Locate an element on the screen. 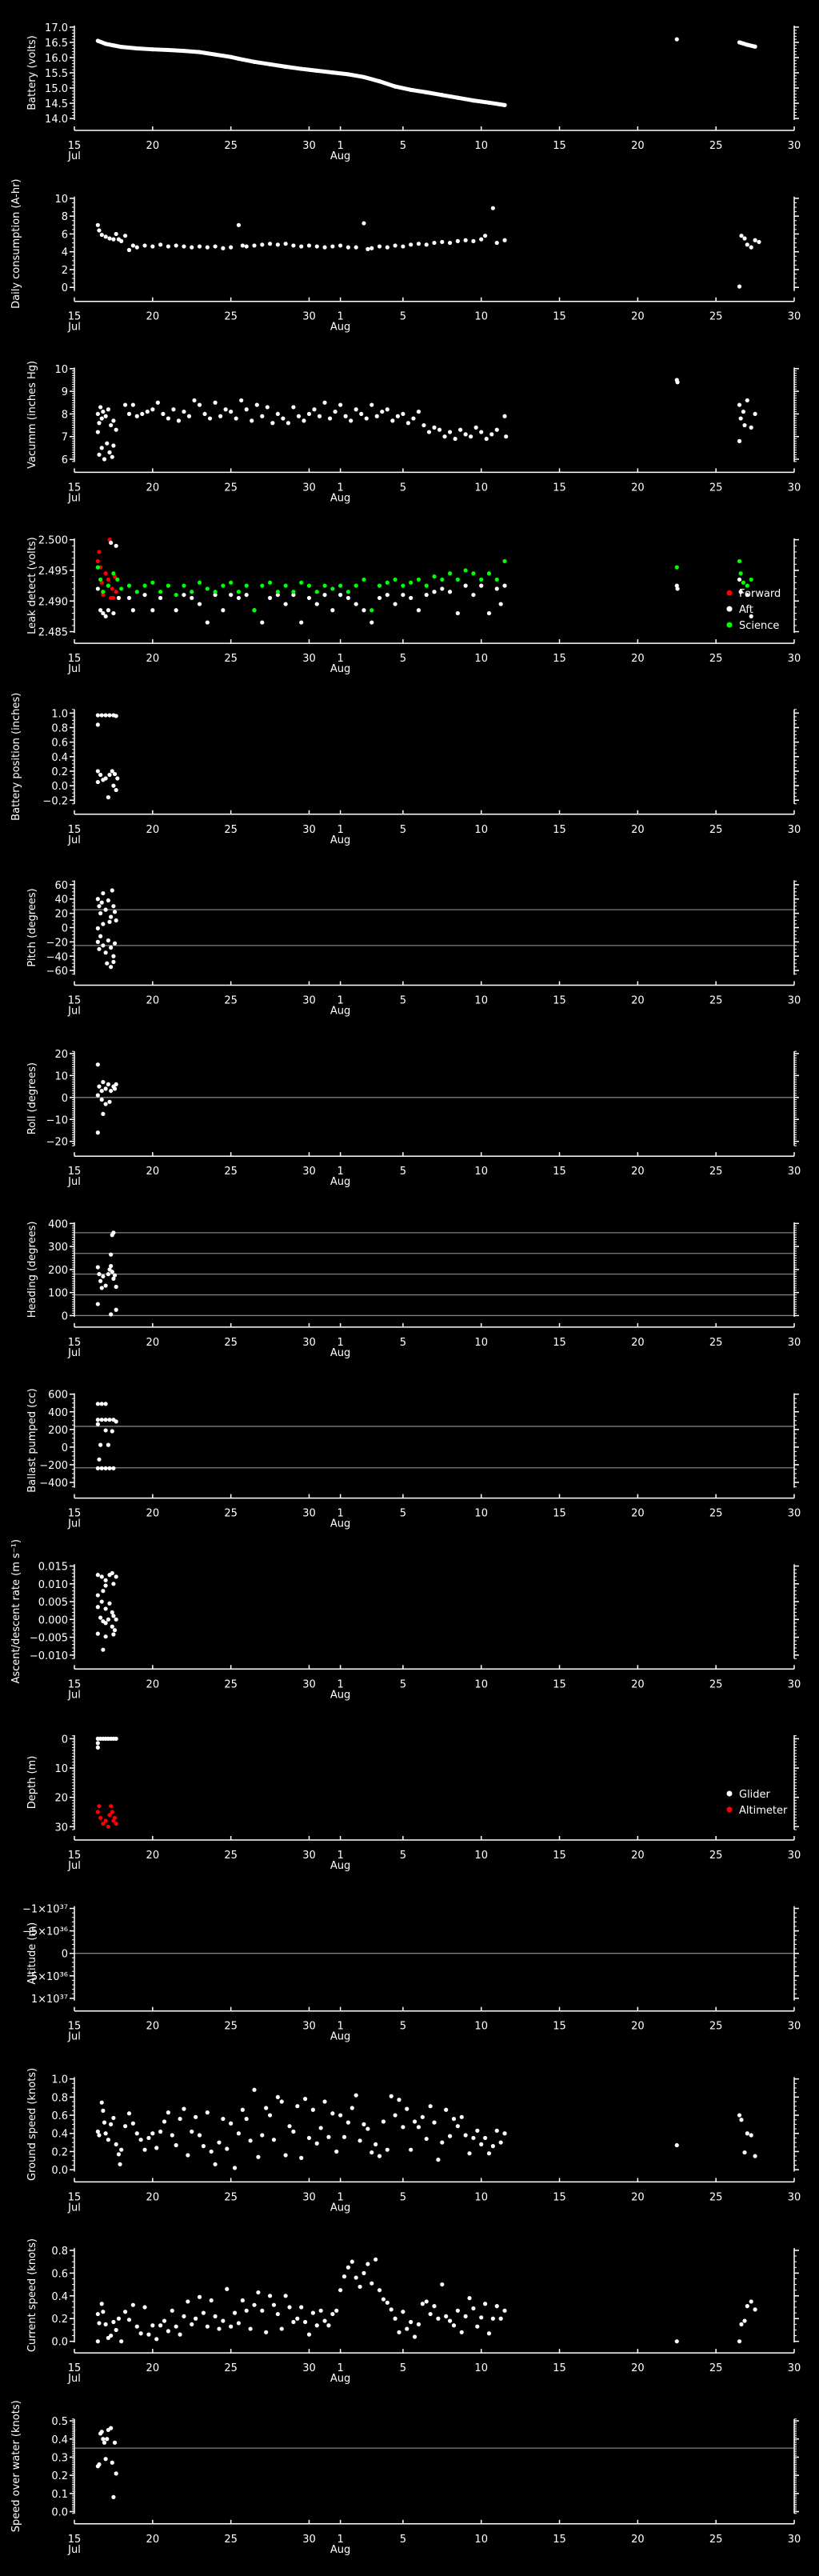  y-tick-label: 2 is located at coordinates (65, 271).